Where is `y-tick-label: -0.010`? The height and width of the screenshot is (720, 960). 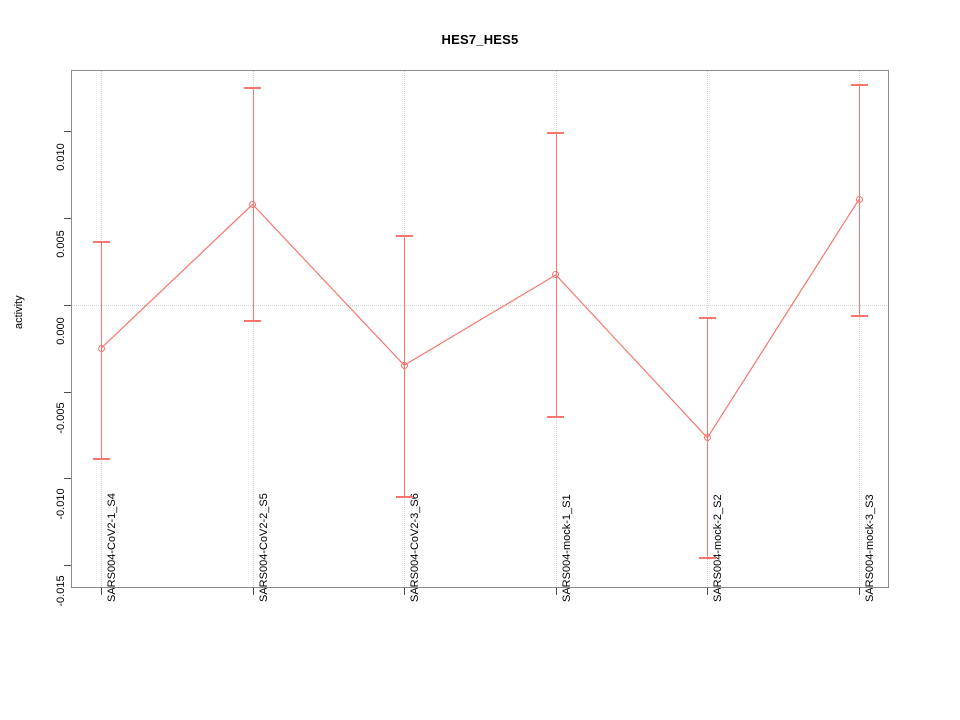 y-tick-label: -0.010 is located at coordinates (61, 504).